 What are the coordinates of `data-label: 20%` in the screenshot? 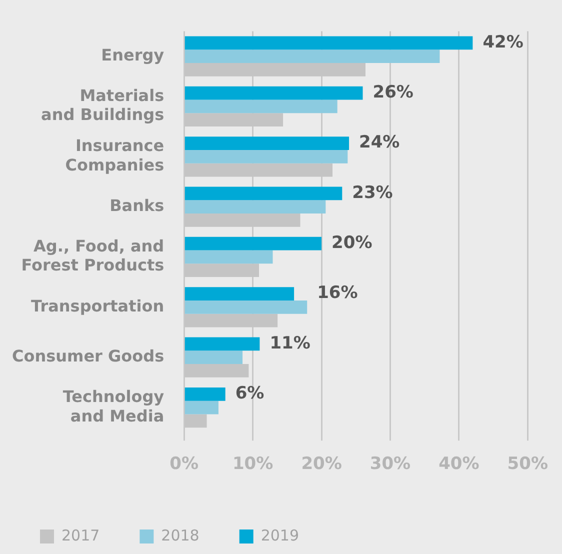 It's located at (352, 243).